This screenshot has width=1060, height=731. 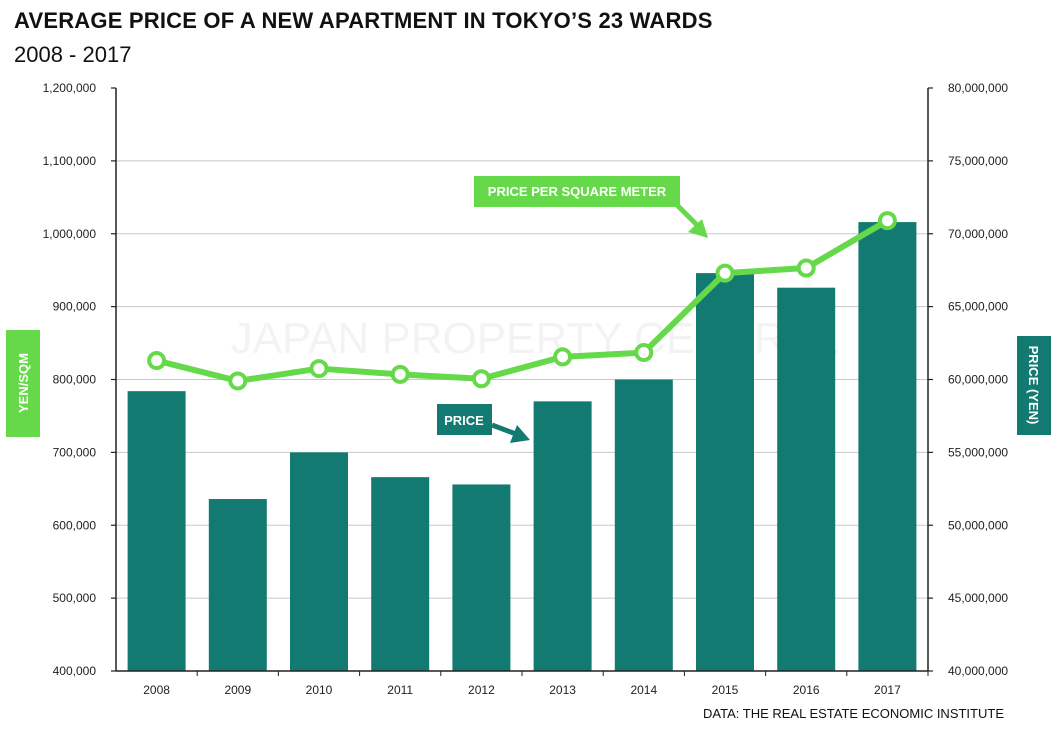 What do you see at coordinates (806, 268) in the screenshot?
I see `point-2016` at bounding box center [806, 268].